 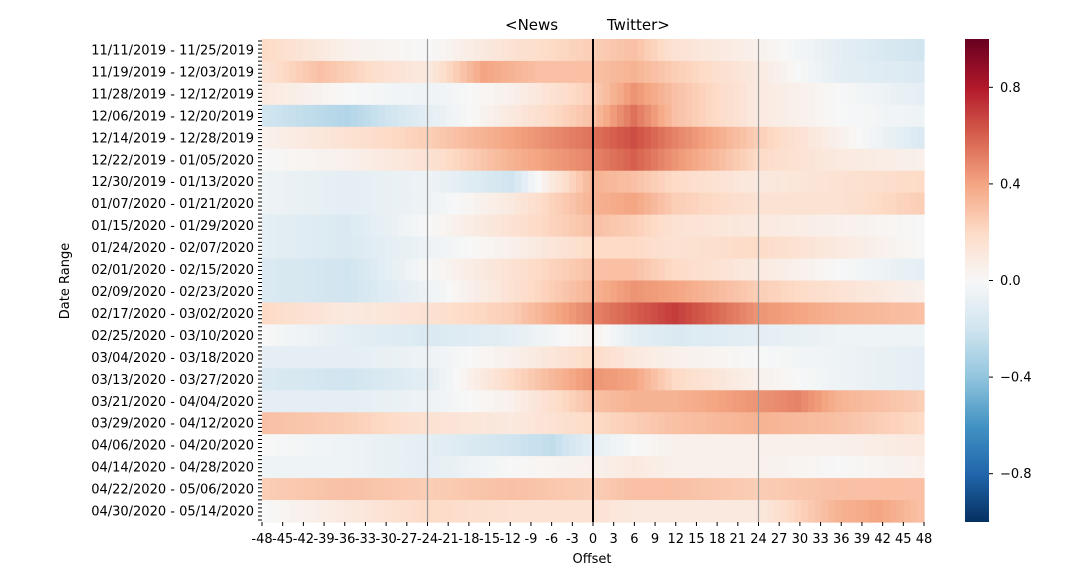 What do you see at coordinates (65, 281) in the screenshot?
I see `y-axis-label: Date Range` at bounding box center [65, 281].